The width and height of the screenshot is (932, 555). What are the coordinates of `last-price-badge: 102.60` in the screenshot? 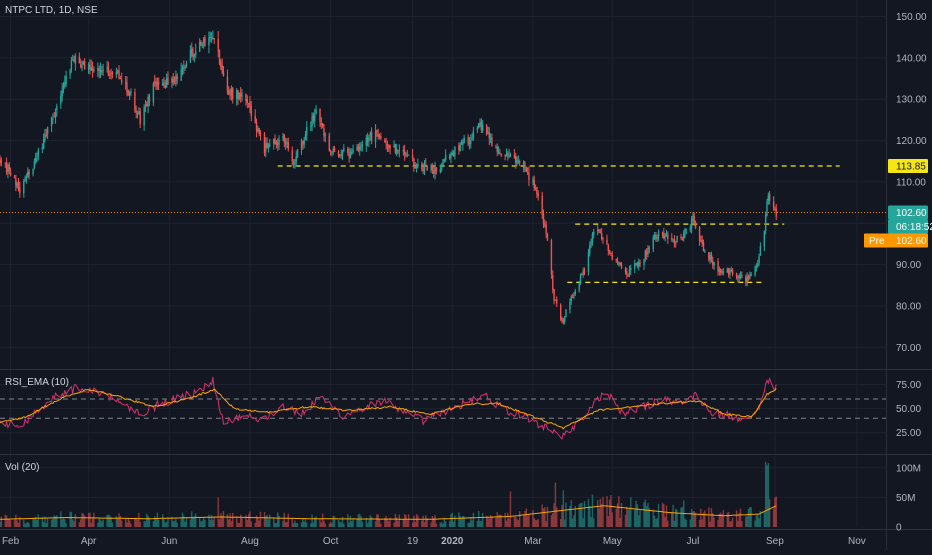 It's located at (908, 212).